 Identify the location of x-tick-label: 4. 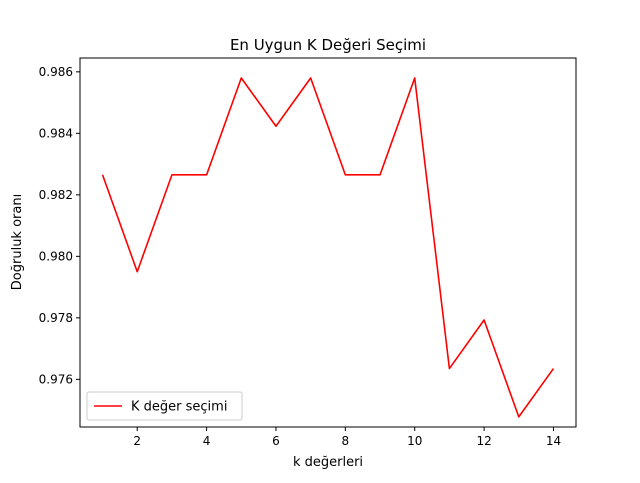
(207, 441).